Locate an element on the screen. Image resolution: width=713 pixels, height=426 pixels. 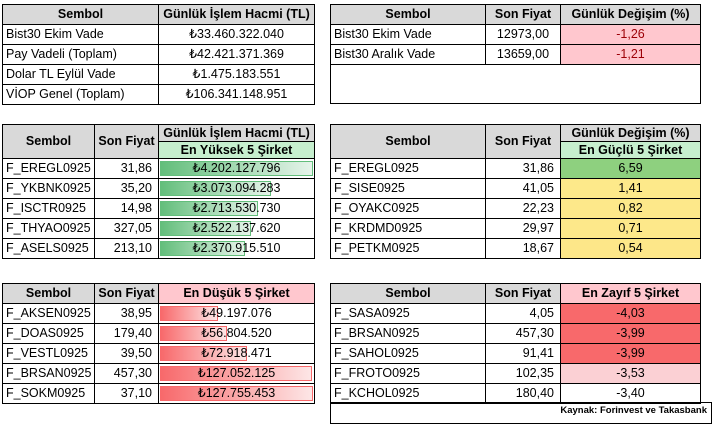
volume-bar-cell: ₺56.804.520 is located at coordinates (236, 333).